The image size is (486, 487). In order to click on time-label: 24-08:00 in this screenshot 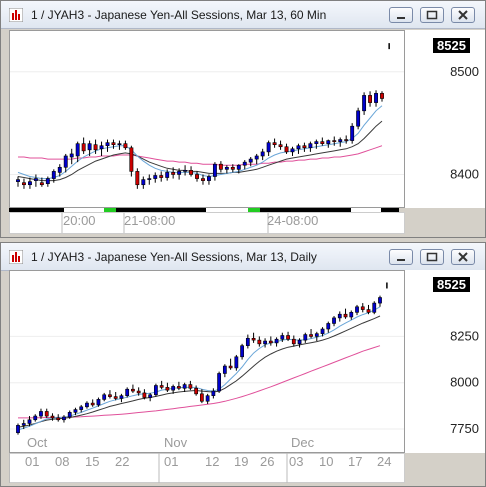, I will do `click(293, 220)`.